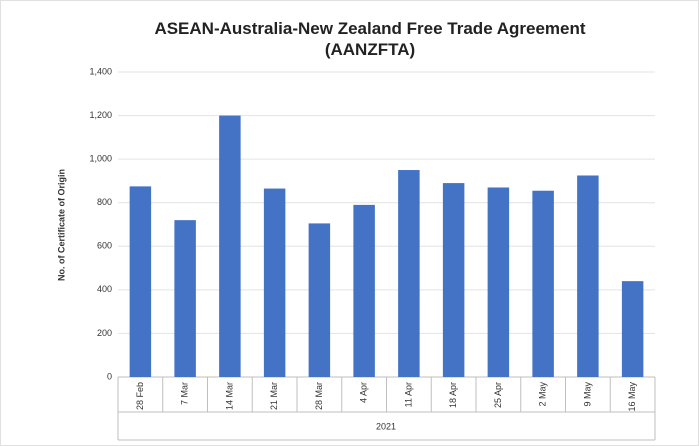 Image resolution: width=699 pixels, height=446 pixels. What do you see at coordinates (100, 159) in the screenshot?
I see `y-tick-label: 1,000` at bounding box center [100, 159].